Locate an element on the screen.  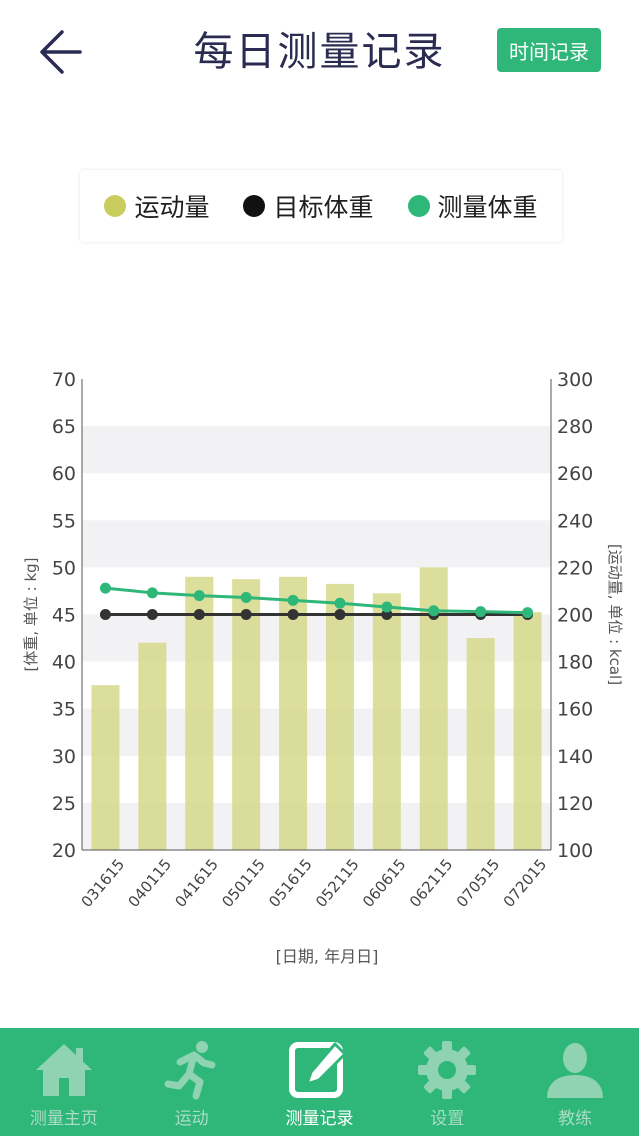
x-tick-label: 052115 is located at coordinates (337, 882).